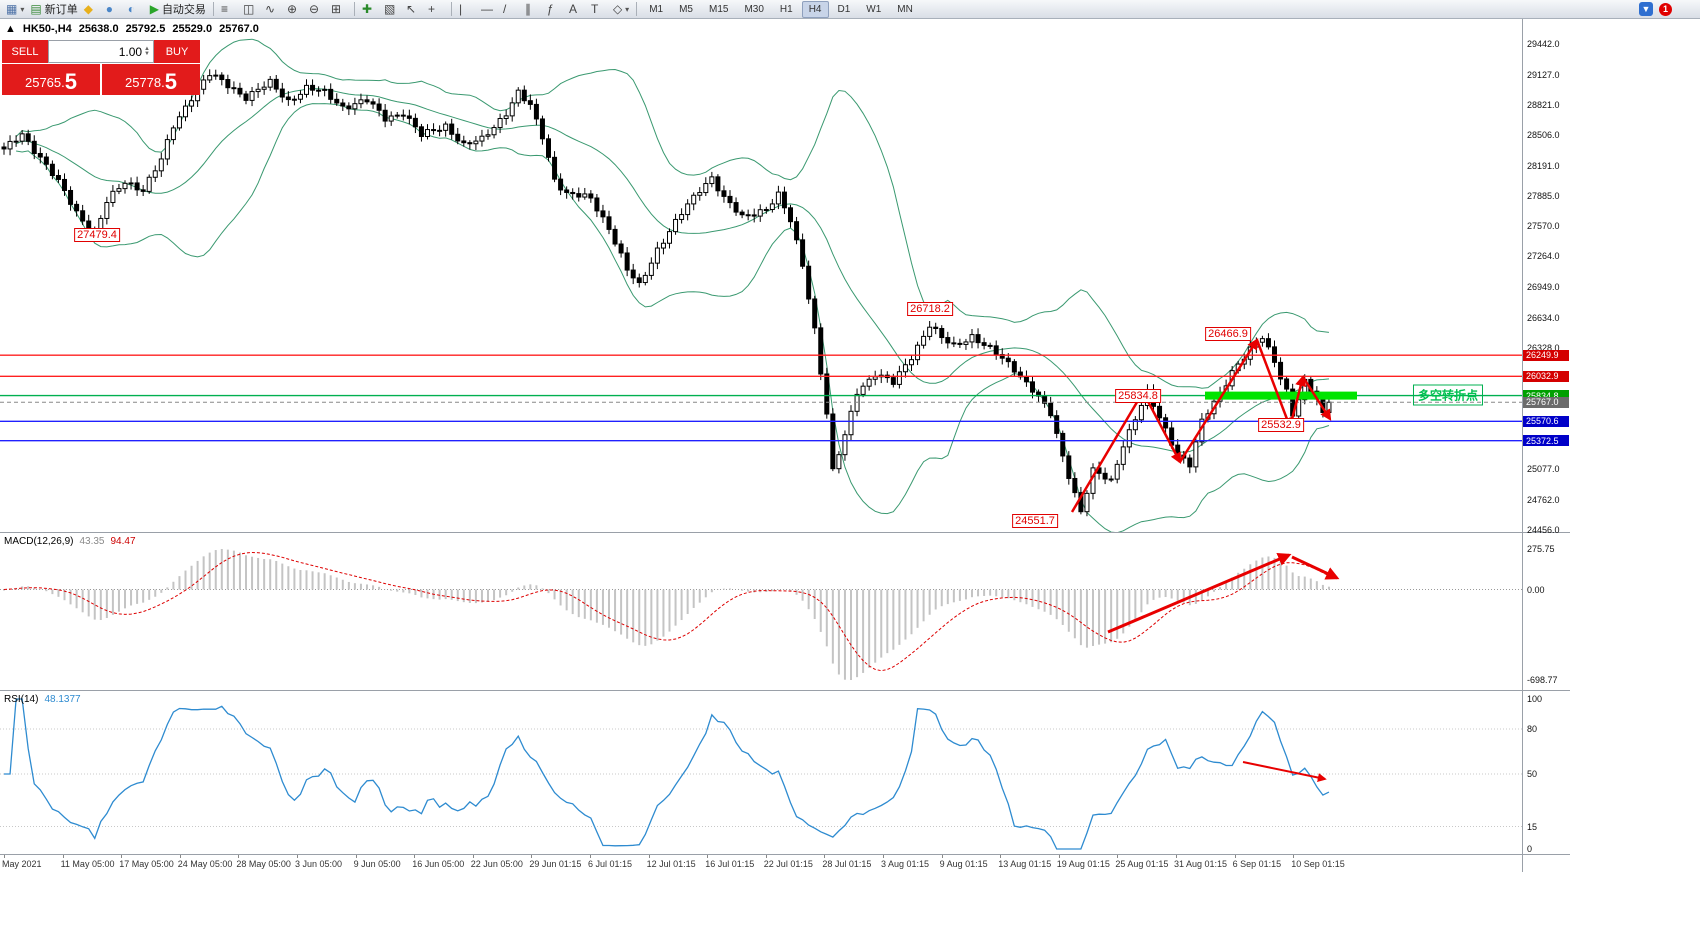 The height and width of the screenshot is (942, 1700). Describe the element at coordinates (511, 9) in the screenshot. I see `trendline-icon: /` at that location.